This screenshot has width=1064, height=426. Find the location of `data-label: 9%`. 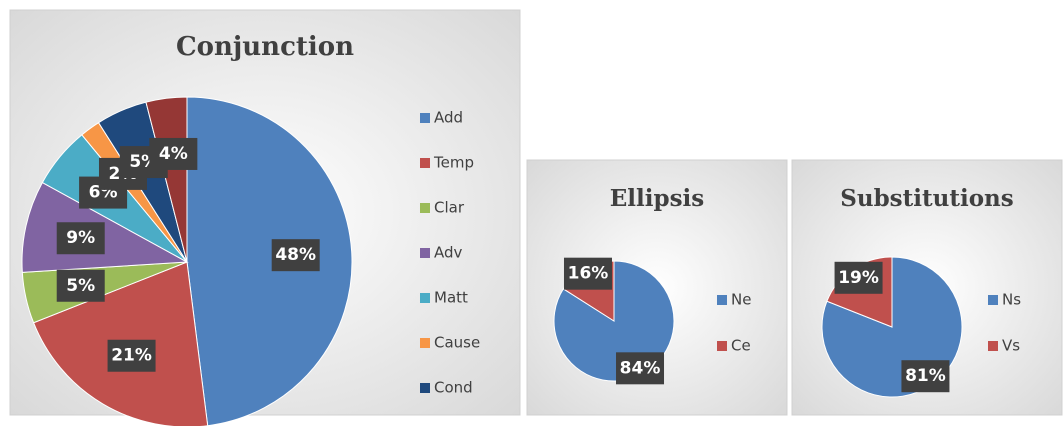

data-label: 9% is located at coordinates (80, 238).